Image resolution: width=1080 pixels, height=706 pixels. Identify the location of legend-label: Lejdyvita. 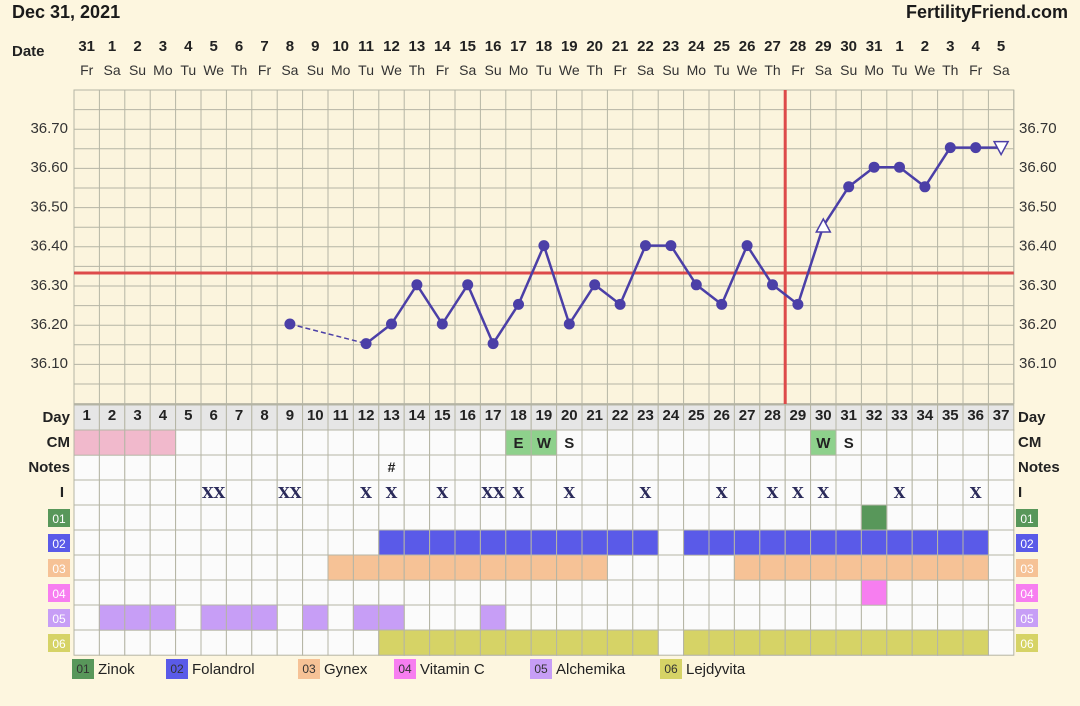
(716, 669).